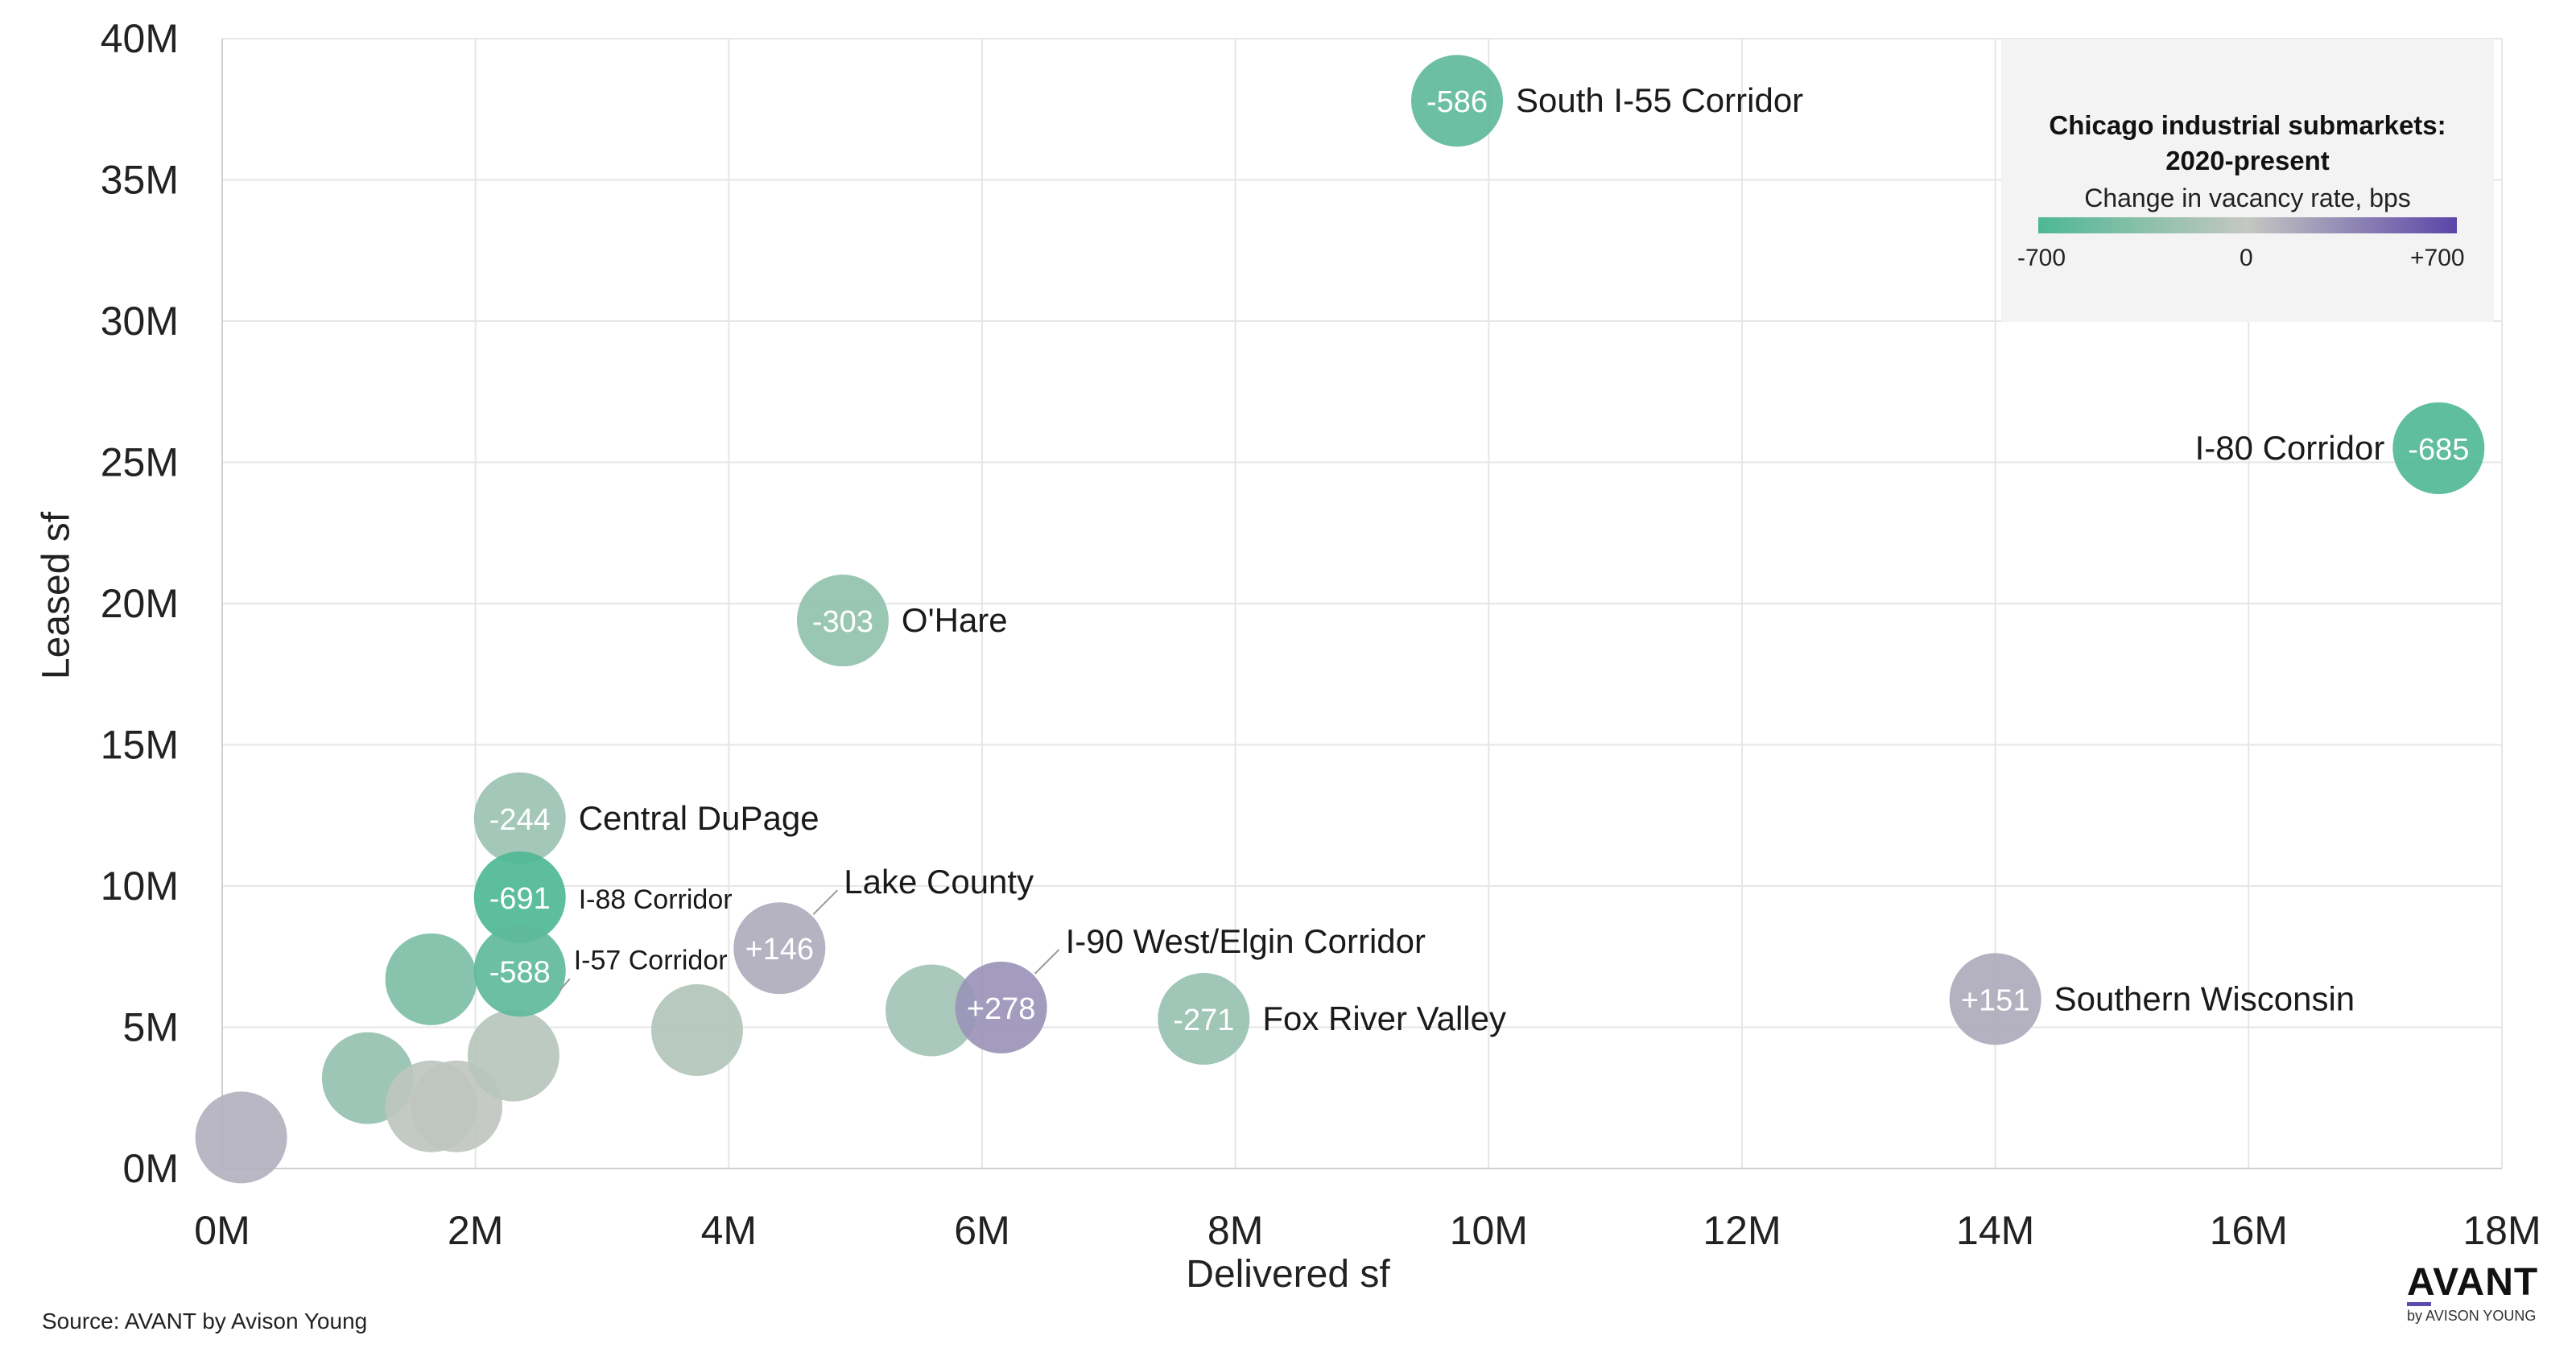  I want to click on brand-logo: AVANT by AVISON YOUNG, so click(2479, 1292).